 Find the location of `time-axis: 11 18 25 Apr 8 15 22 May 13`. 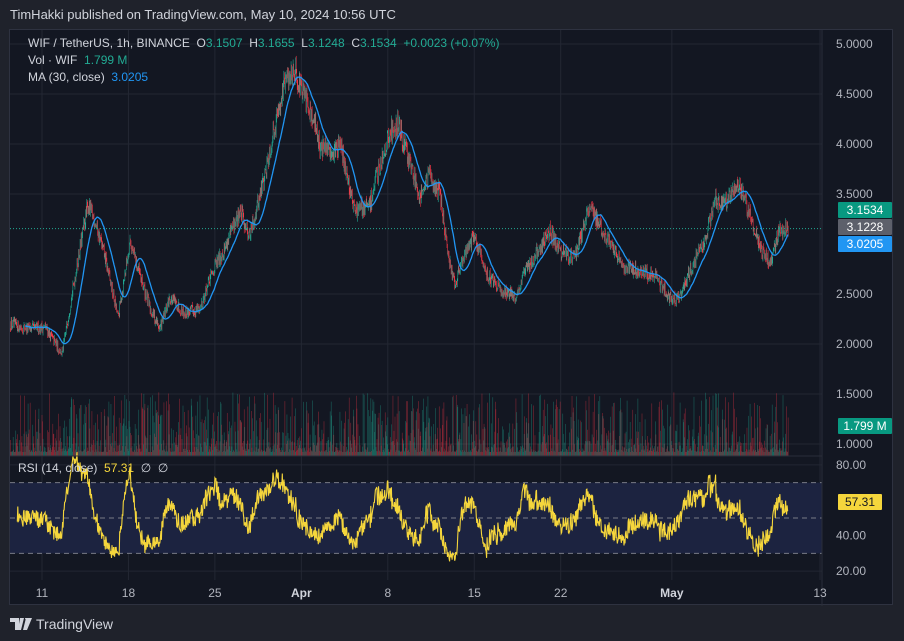

time-axis: 11 18 25 Apr 8 15 22 May 13 is located at coordinates (431, 593).